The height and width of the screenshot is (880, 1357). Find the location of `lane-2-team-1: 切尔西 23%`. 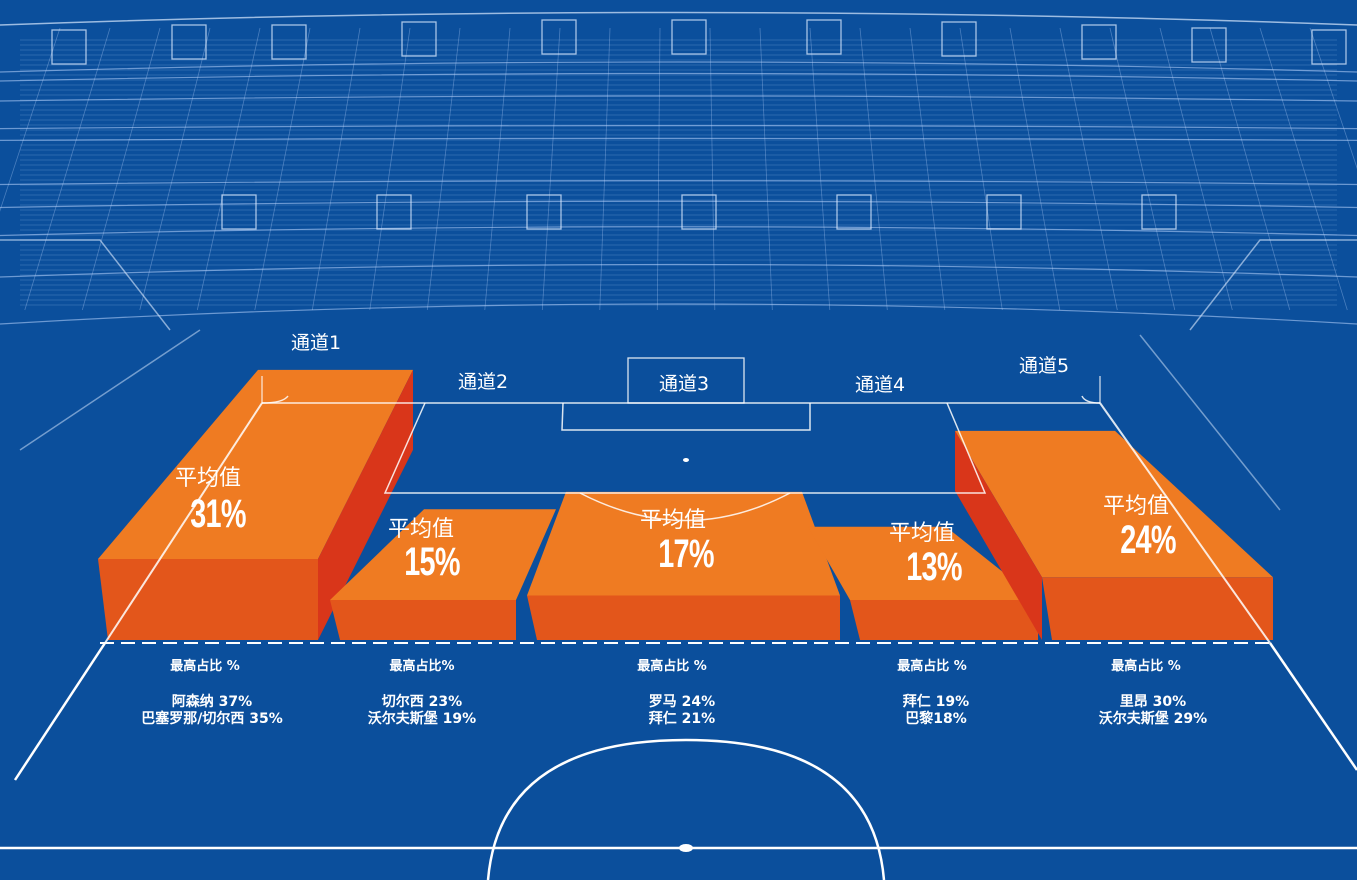

lane-2-team-1: 切尔西 23% is located at coordinates (422, 702).